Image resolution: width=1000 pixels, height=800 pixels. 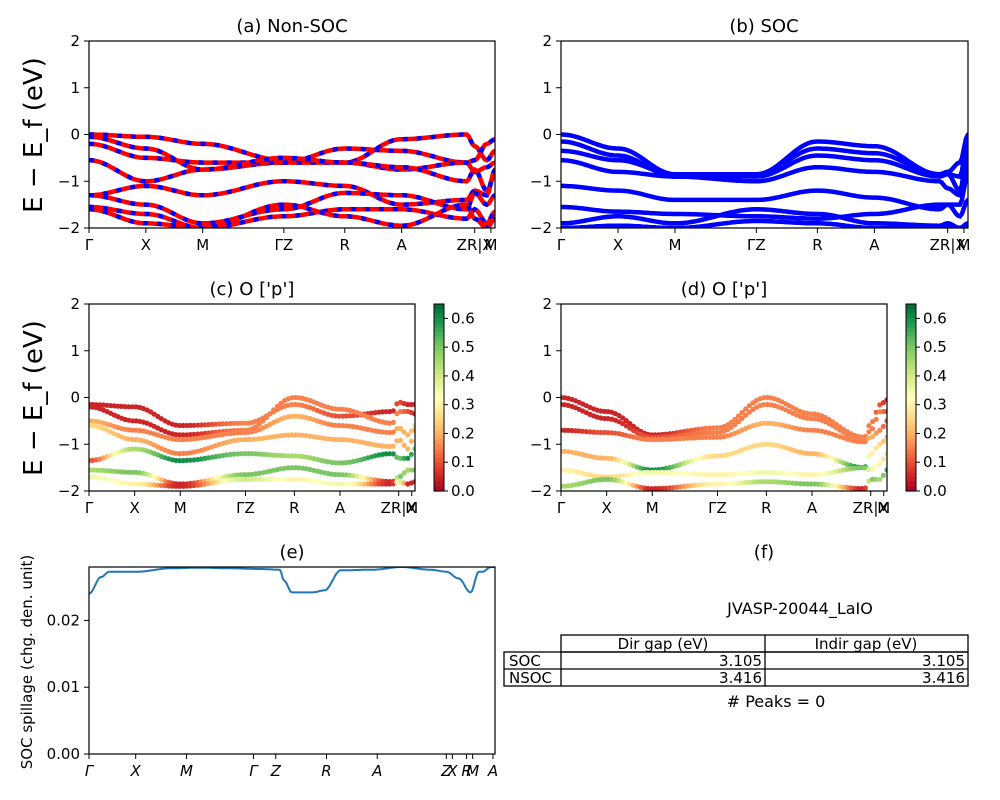 What do you see at coordinates (463, 318) in the screenshot?
I see `colorbar-label-c-0: 0.6` at bounding box center [463, 318].